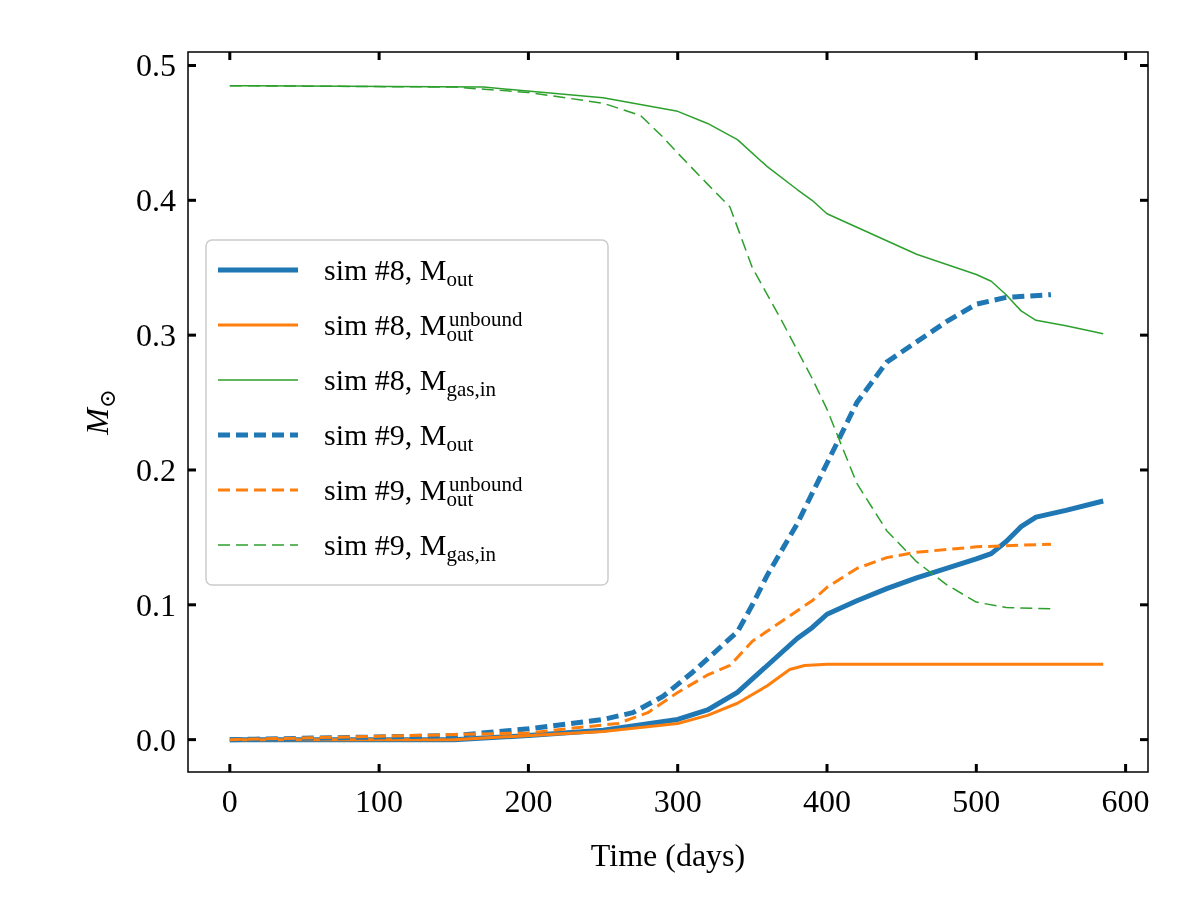 The image size is (1200, 900). What do you see at coordinates (156, 335) in the screenshot?
I see `y-tick-label: 0.3` at bounding box center [156, 335].